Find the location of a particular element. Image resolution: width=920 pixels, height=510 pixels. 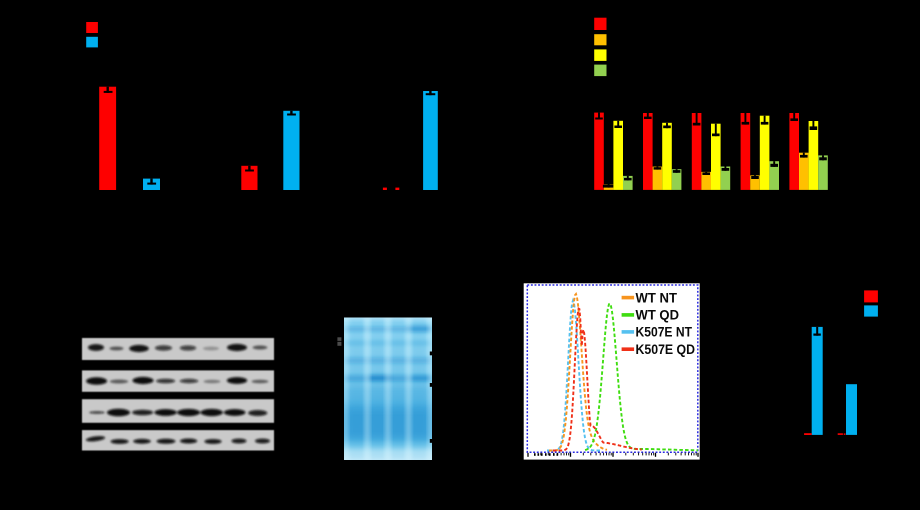

svg-text: WT NT is located at coordinates (657, 297).